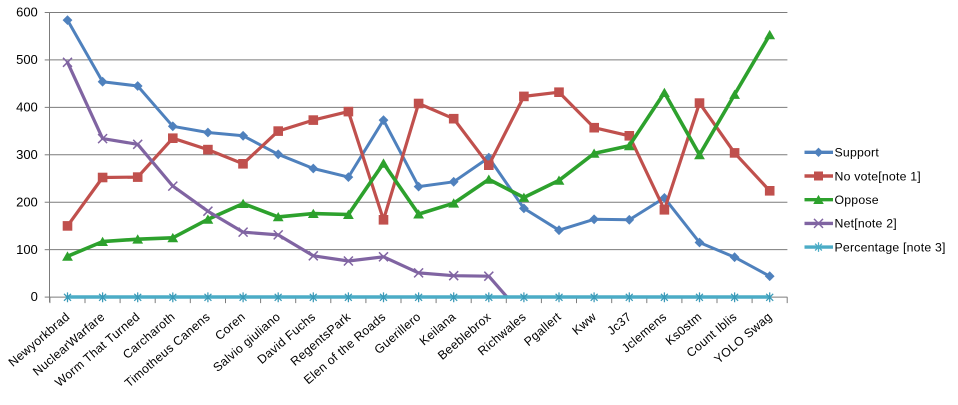 Image resolution: width=958 pixels, height=405 pixels. I want to click on svg-text: 0, so click(34, 296).